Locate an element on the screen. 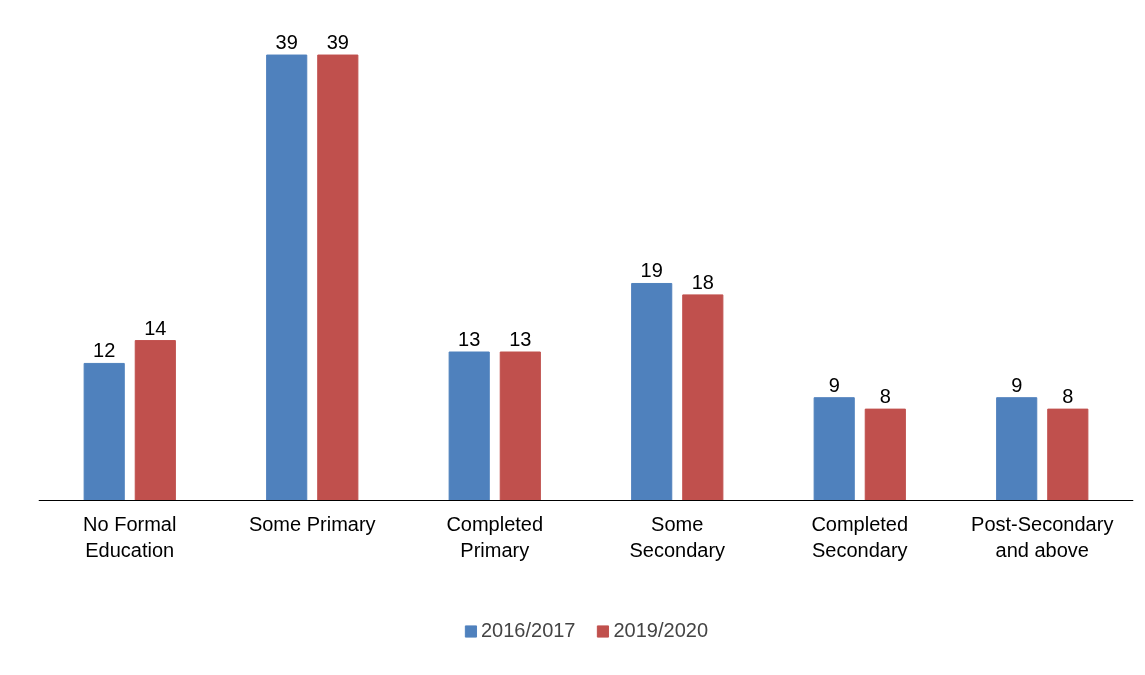  data-label: 12 is located at coordinates (104, 350).